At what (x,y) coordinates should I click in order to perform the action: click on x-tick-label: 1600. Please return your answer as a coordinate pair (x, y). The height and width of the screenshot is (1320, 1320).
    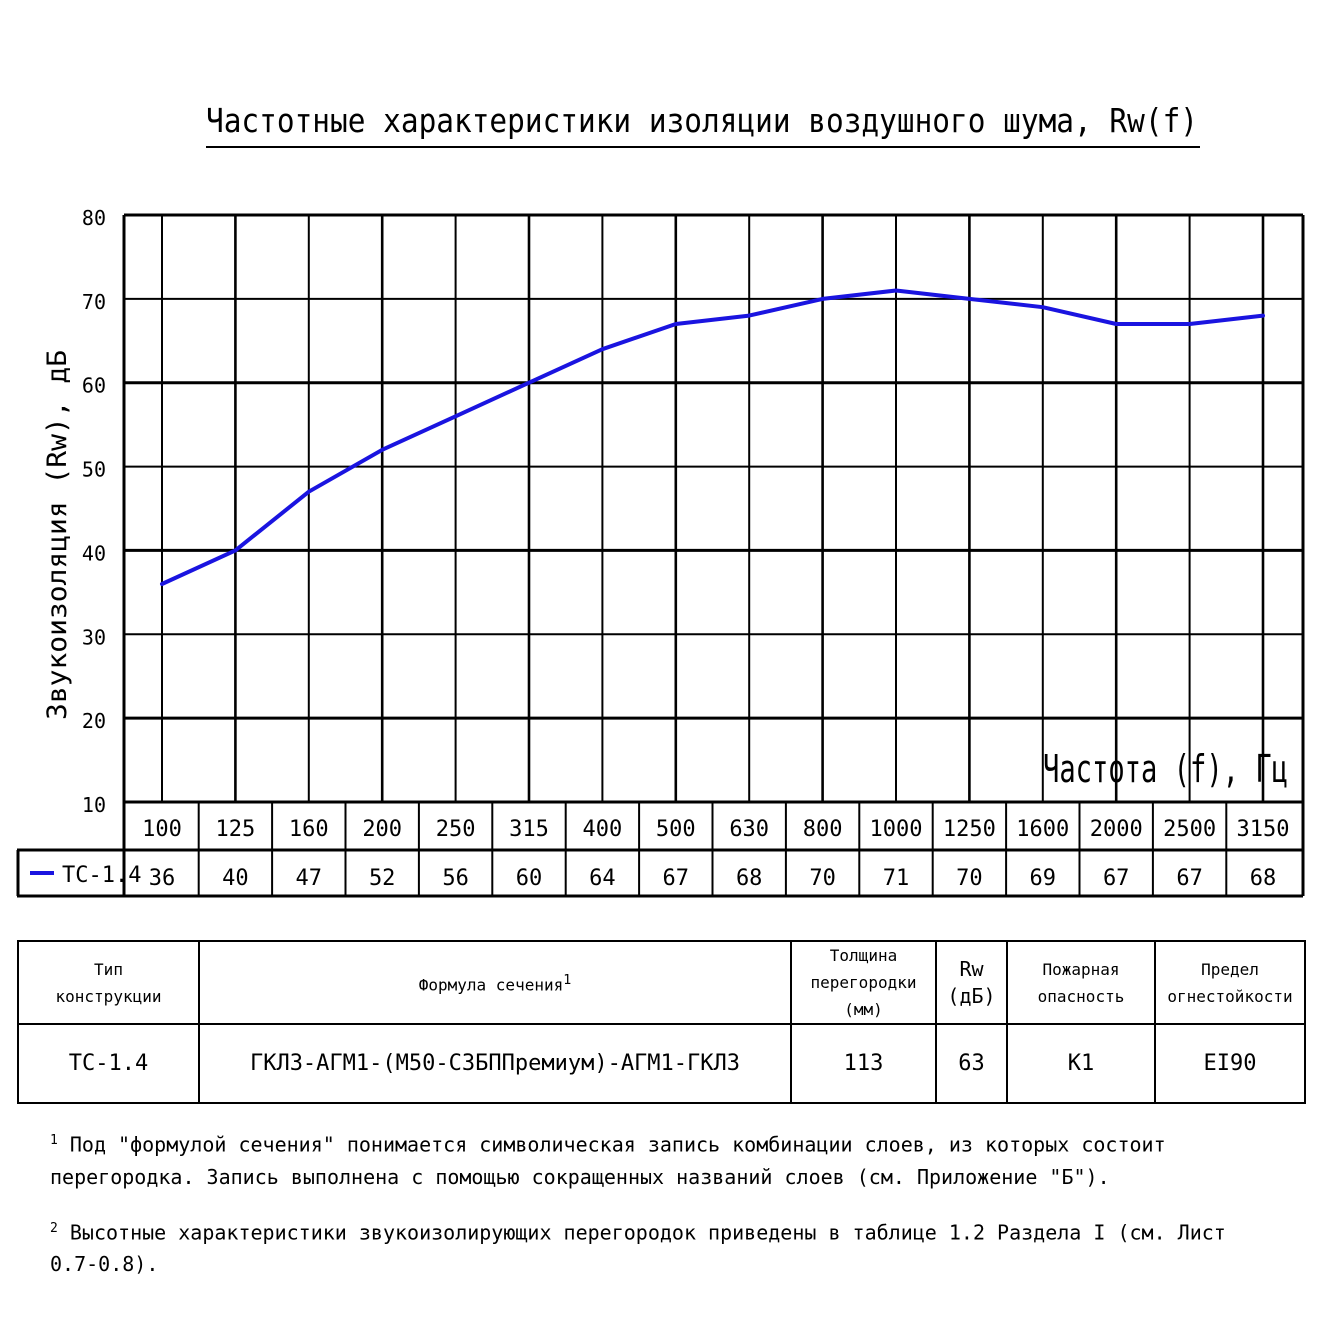
    Looking at the image, I should click on (1042, 829).